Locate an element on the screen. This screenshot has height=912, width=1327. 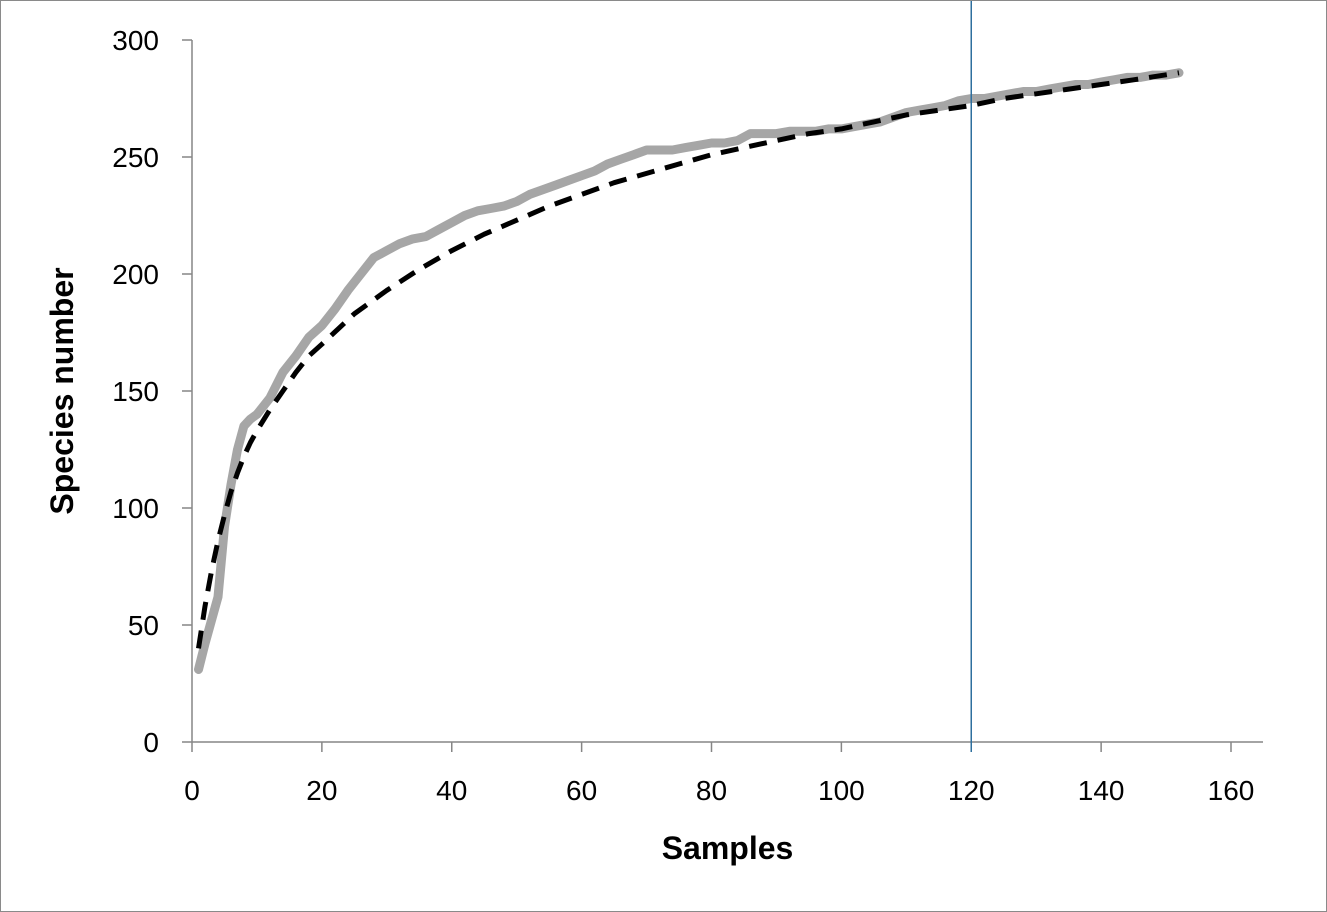
x-tick-label: 120 is located at coordinates (971, 790).